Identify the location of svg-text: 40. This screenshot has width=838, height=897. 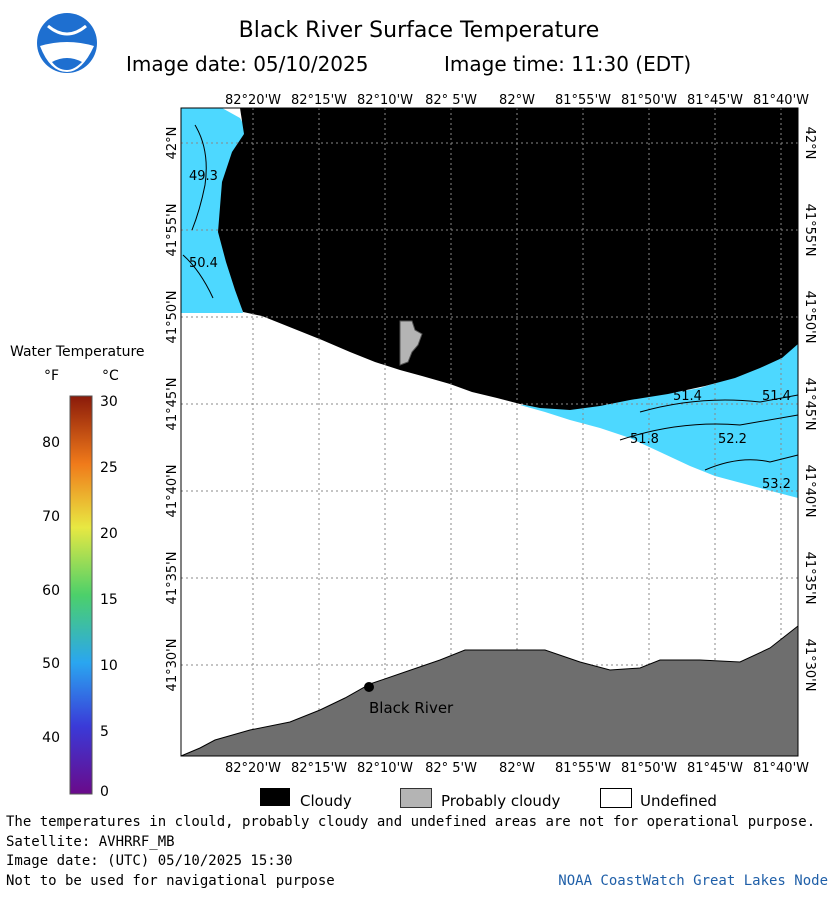
(51, 738).